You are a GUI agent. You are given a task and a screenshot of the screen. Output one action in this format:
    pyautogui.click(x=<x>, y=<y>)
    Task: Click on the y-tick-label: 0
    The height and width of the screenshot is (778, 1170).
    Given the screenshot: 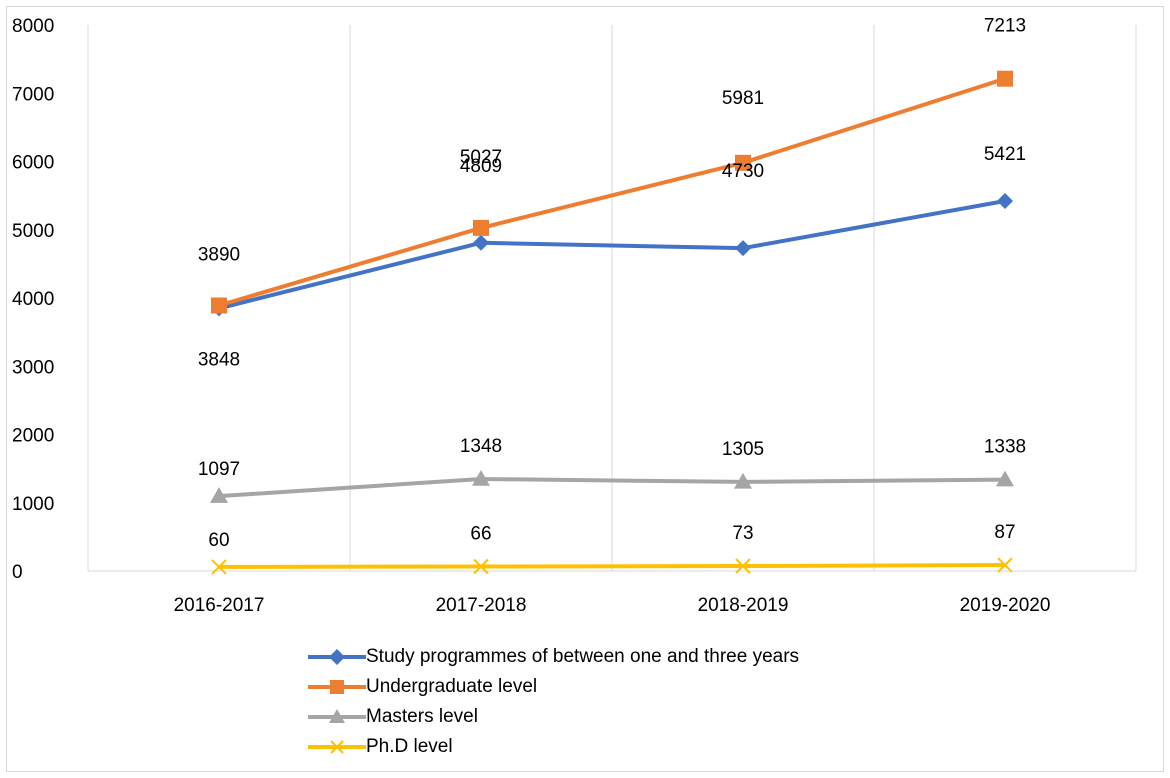 What is the action you would take?
    pyautogui.click(x=17, y=572)
    